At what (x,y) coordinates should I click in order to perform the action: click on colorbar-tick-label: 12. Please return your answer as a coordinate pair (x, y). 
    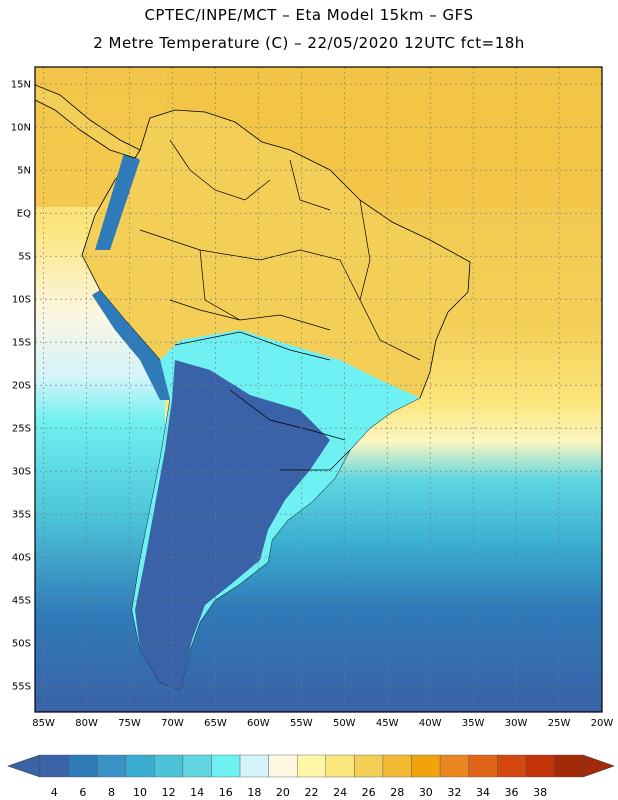
    Looking at the image, I should click on (169, 792).